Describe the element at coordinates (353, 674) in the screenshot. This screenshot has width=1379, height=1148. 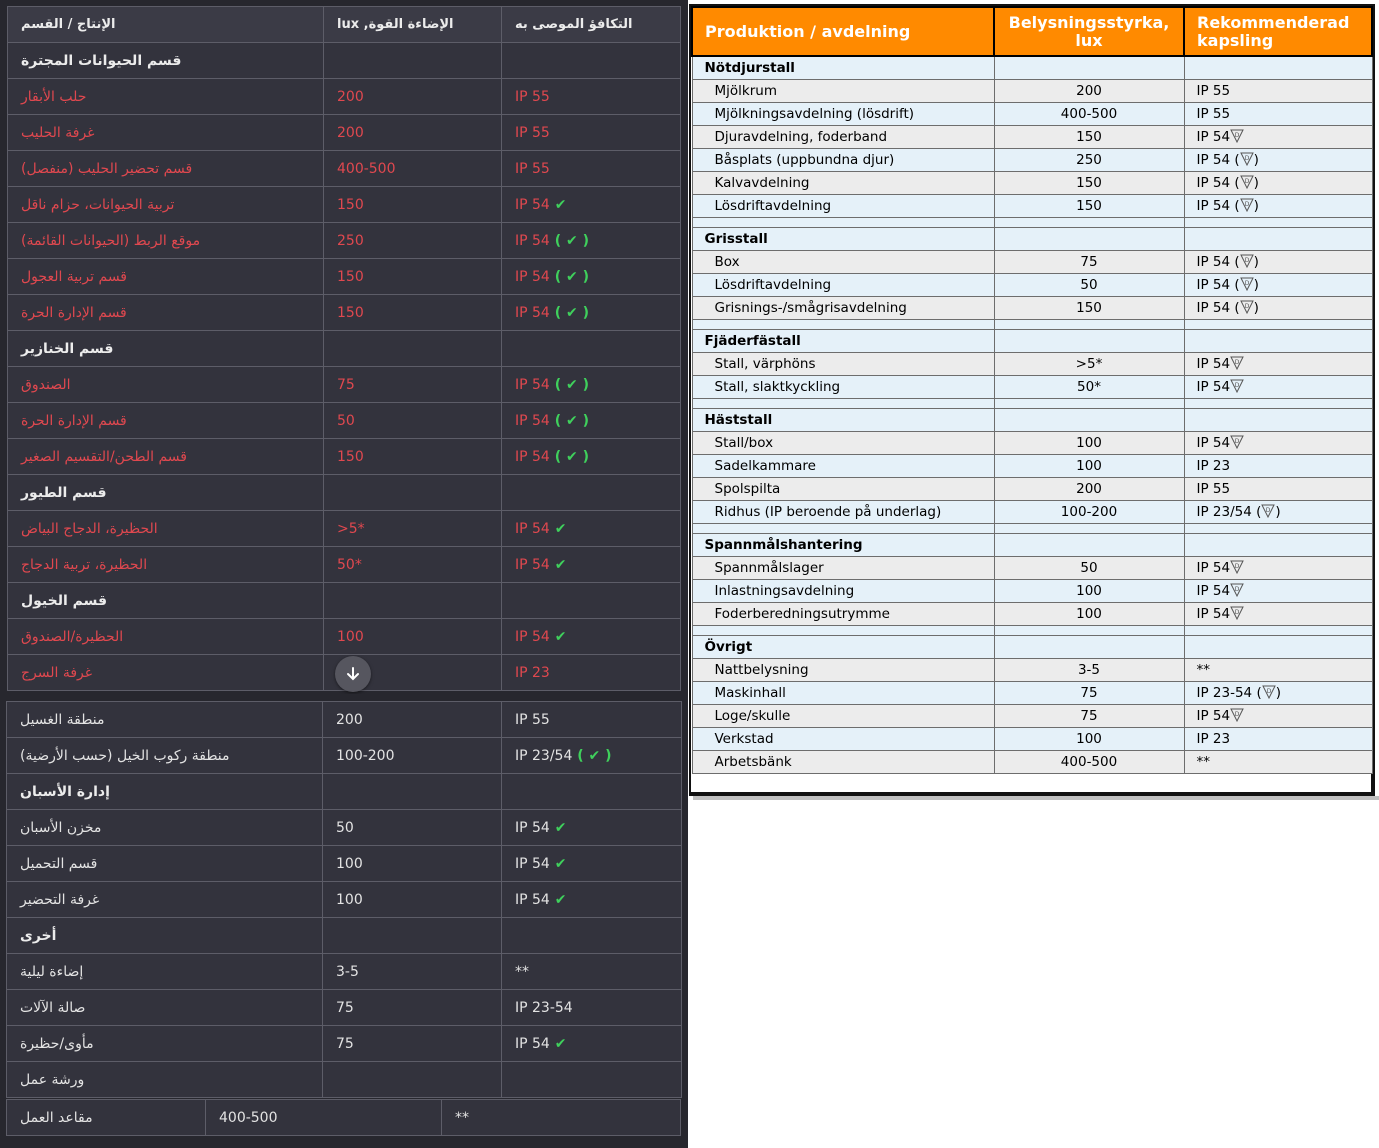
I see `scroll-down-button` at that location.